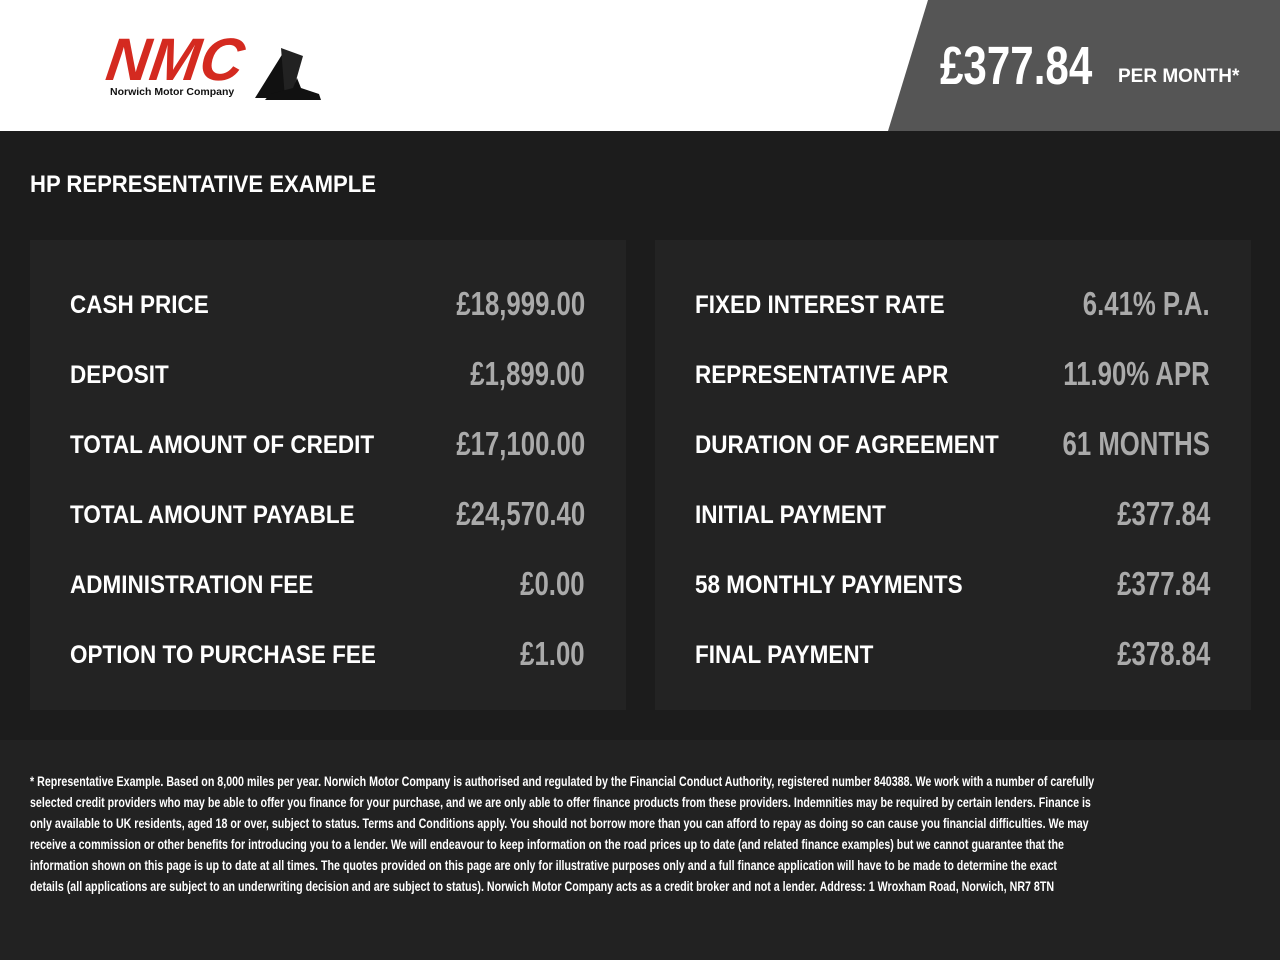  What do you see at coordinates (784, 655) in the screenshot?
I see `row-label: FINAL PAYMENT` at bounding box center [784, 655].